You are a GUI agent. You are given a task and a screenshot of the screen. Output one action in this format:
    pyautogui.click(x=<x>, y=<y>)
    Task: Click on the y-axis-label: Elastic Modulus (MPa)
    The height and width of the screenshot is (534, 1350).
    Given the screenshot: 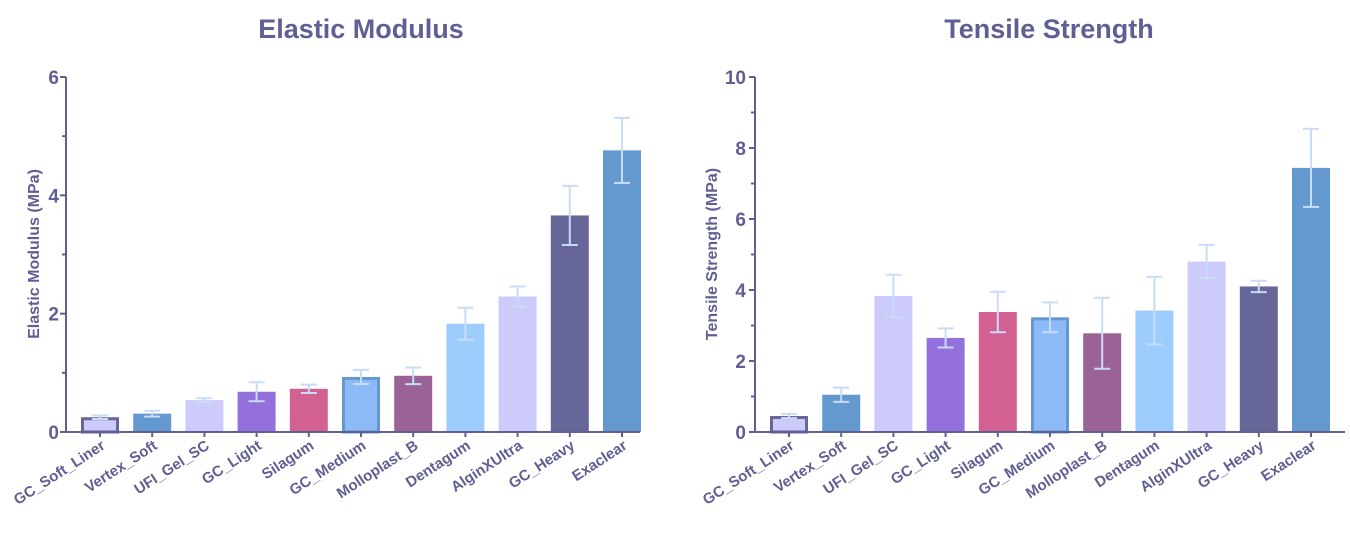 What is the action you would take?
    pyautogui.click(x=34, y=254)
    